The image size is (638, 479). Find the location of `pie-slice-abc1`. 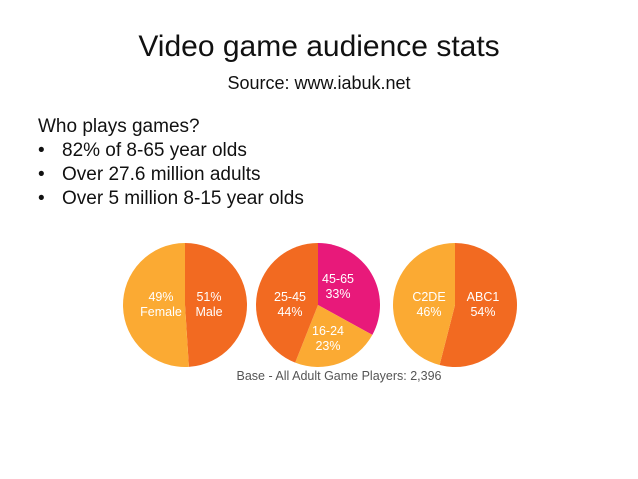

pie-slice-abc1 is located at coordinates (478, 305).